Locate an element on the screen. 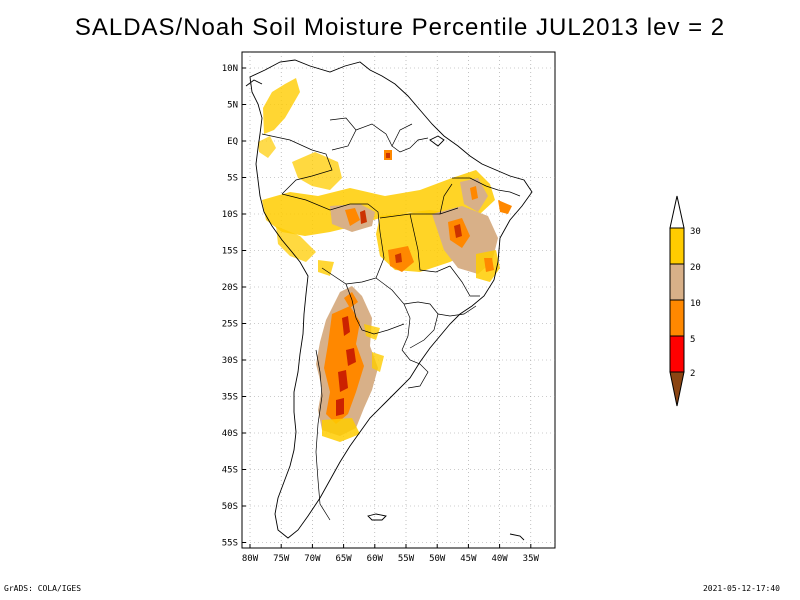 The height and width of the screenshot is (600, 800). lat-label: 25S is located at coordinates (230, 325).